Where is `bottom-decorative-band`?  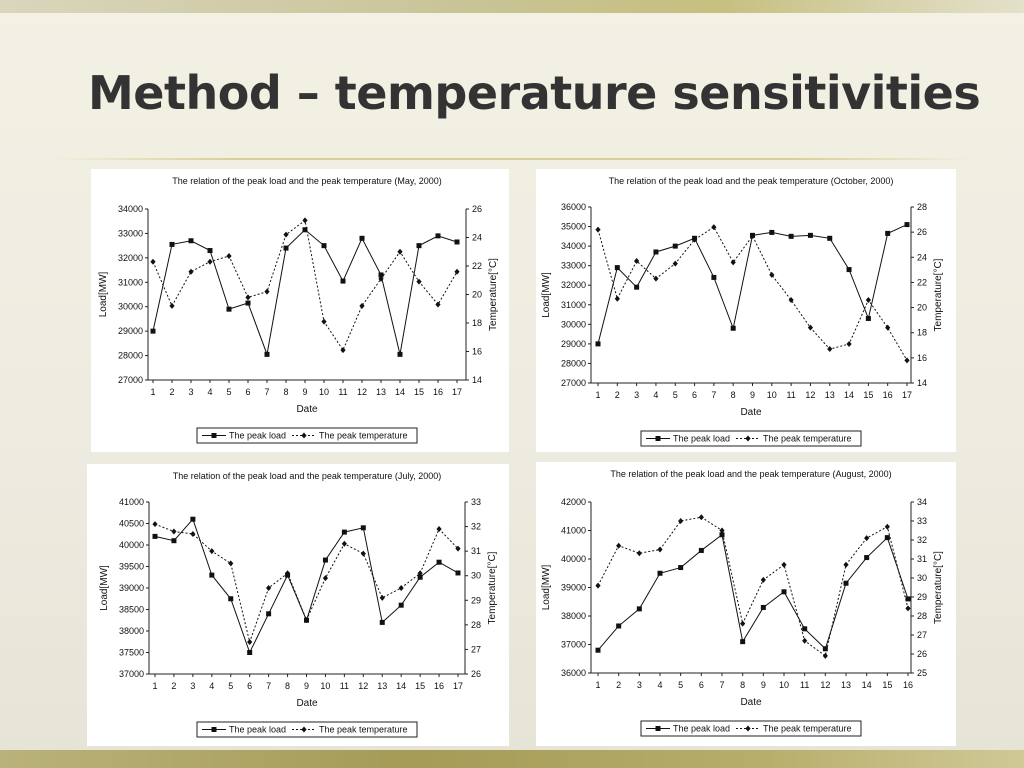
bottom-decorative-band is located at coordinates (512, 759).